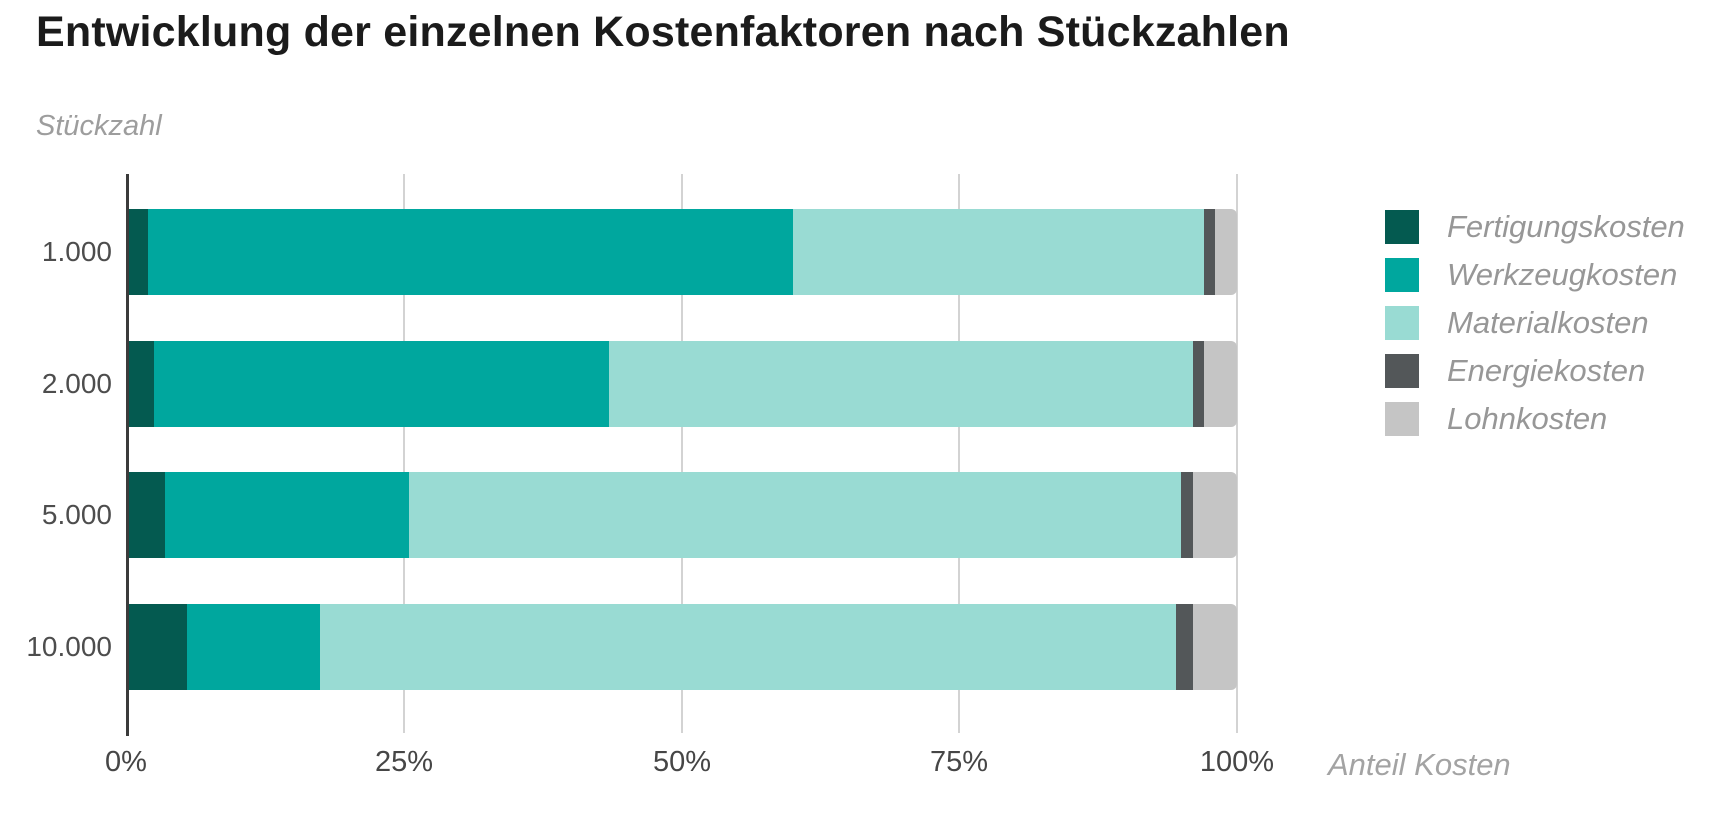  I want to click on x-axis-title: Anteil Kosten, so click(1419, 764).